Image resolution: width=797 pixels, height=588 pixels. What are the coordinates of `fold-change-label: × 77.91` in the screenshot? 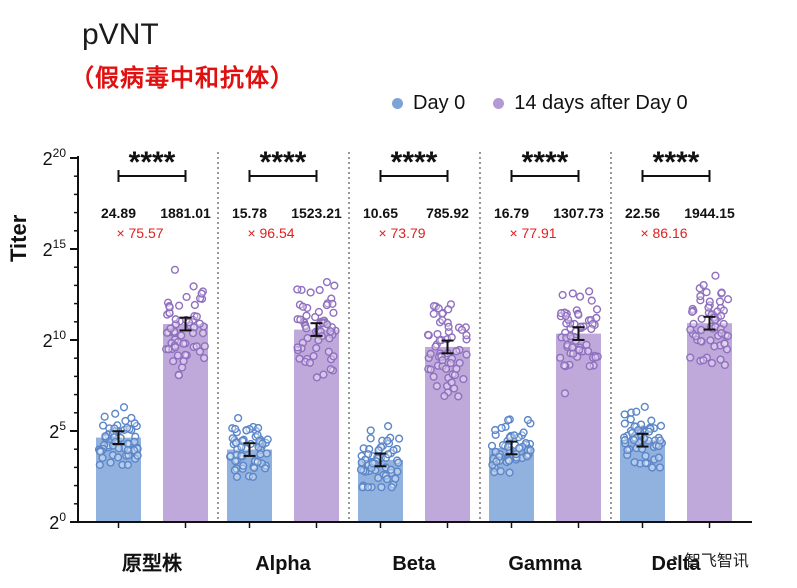 It's located at (532, 233).